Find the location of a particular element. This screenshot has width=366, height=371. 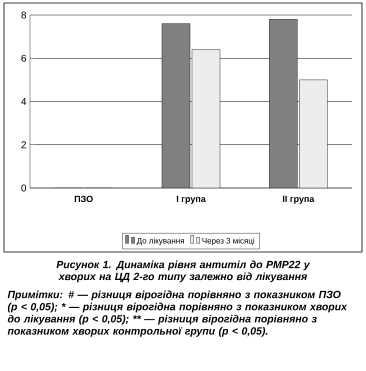

y-tick-label: 6 is located at coordinates (23, 58).